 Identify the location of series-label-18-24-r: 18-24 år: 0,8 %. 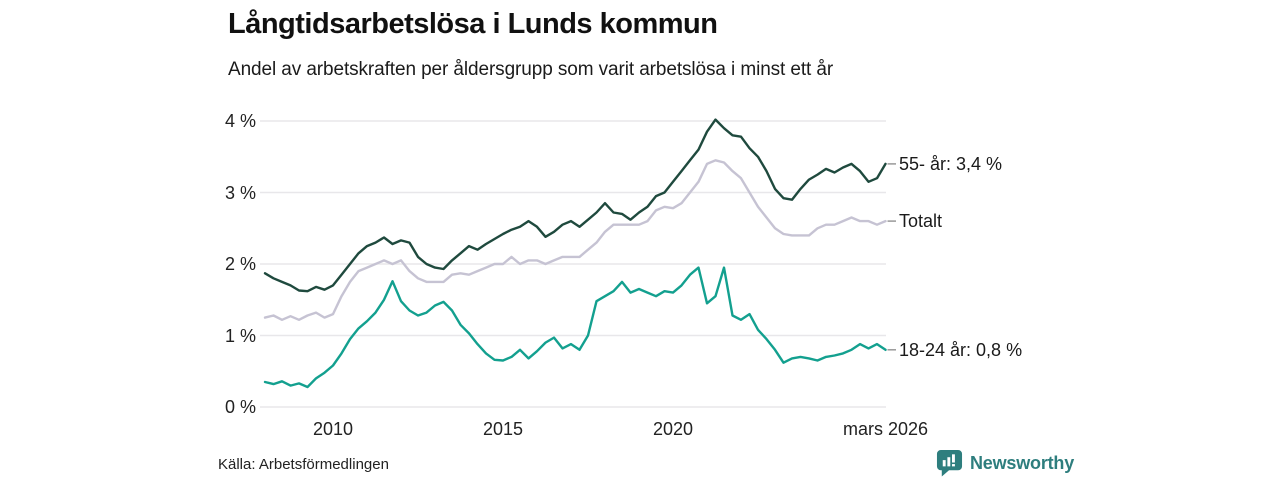
(961, 349).